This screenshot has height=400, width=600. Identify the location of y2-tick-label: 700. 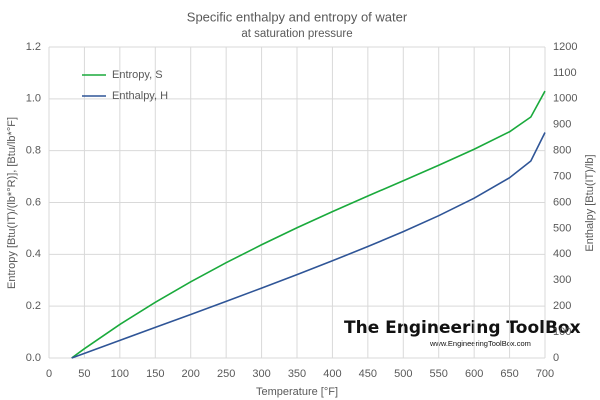
(562, 176).